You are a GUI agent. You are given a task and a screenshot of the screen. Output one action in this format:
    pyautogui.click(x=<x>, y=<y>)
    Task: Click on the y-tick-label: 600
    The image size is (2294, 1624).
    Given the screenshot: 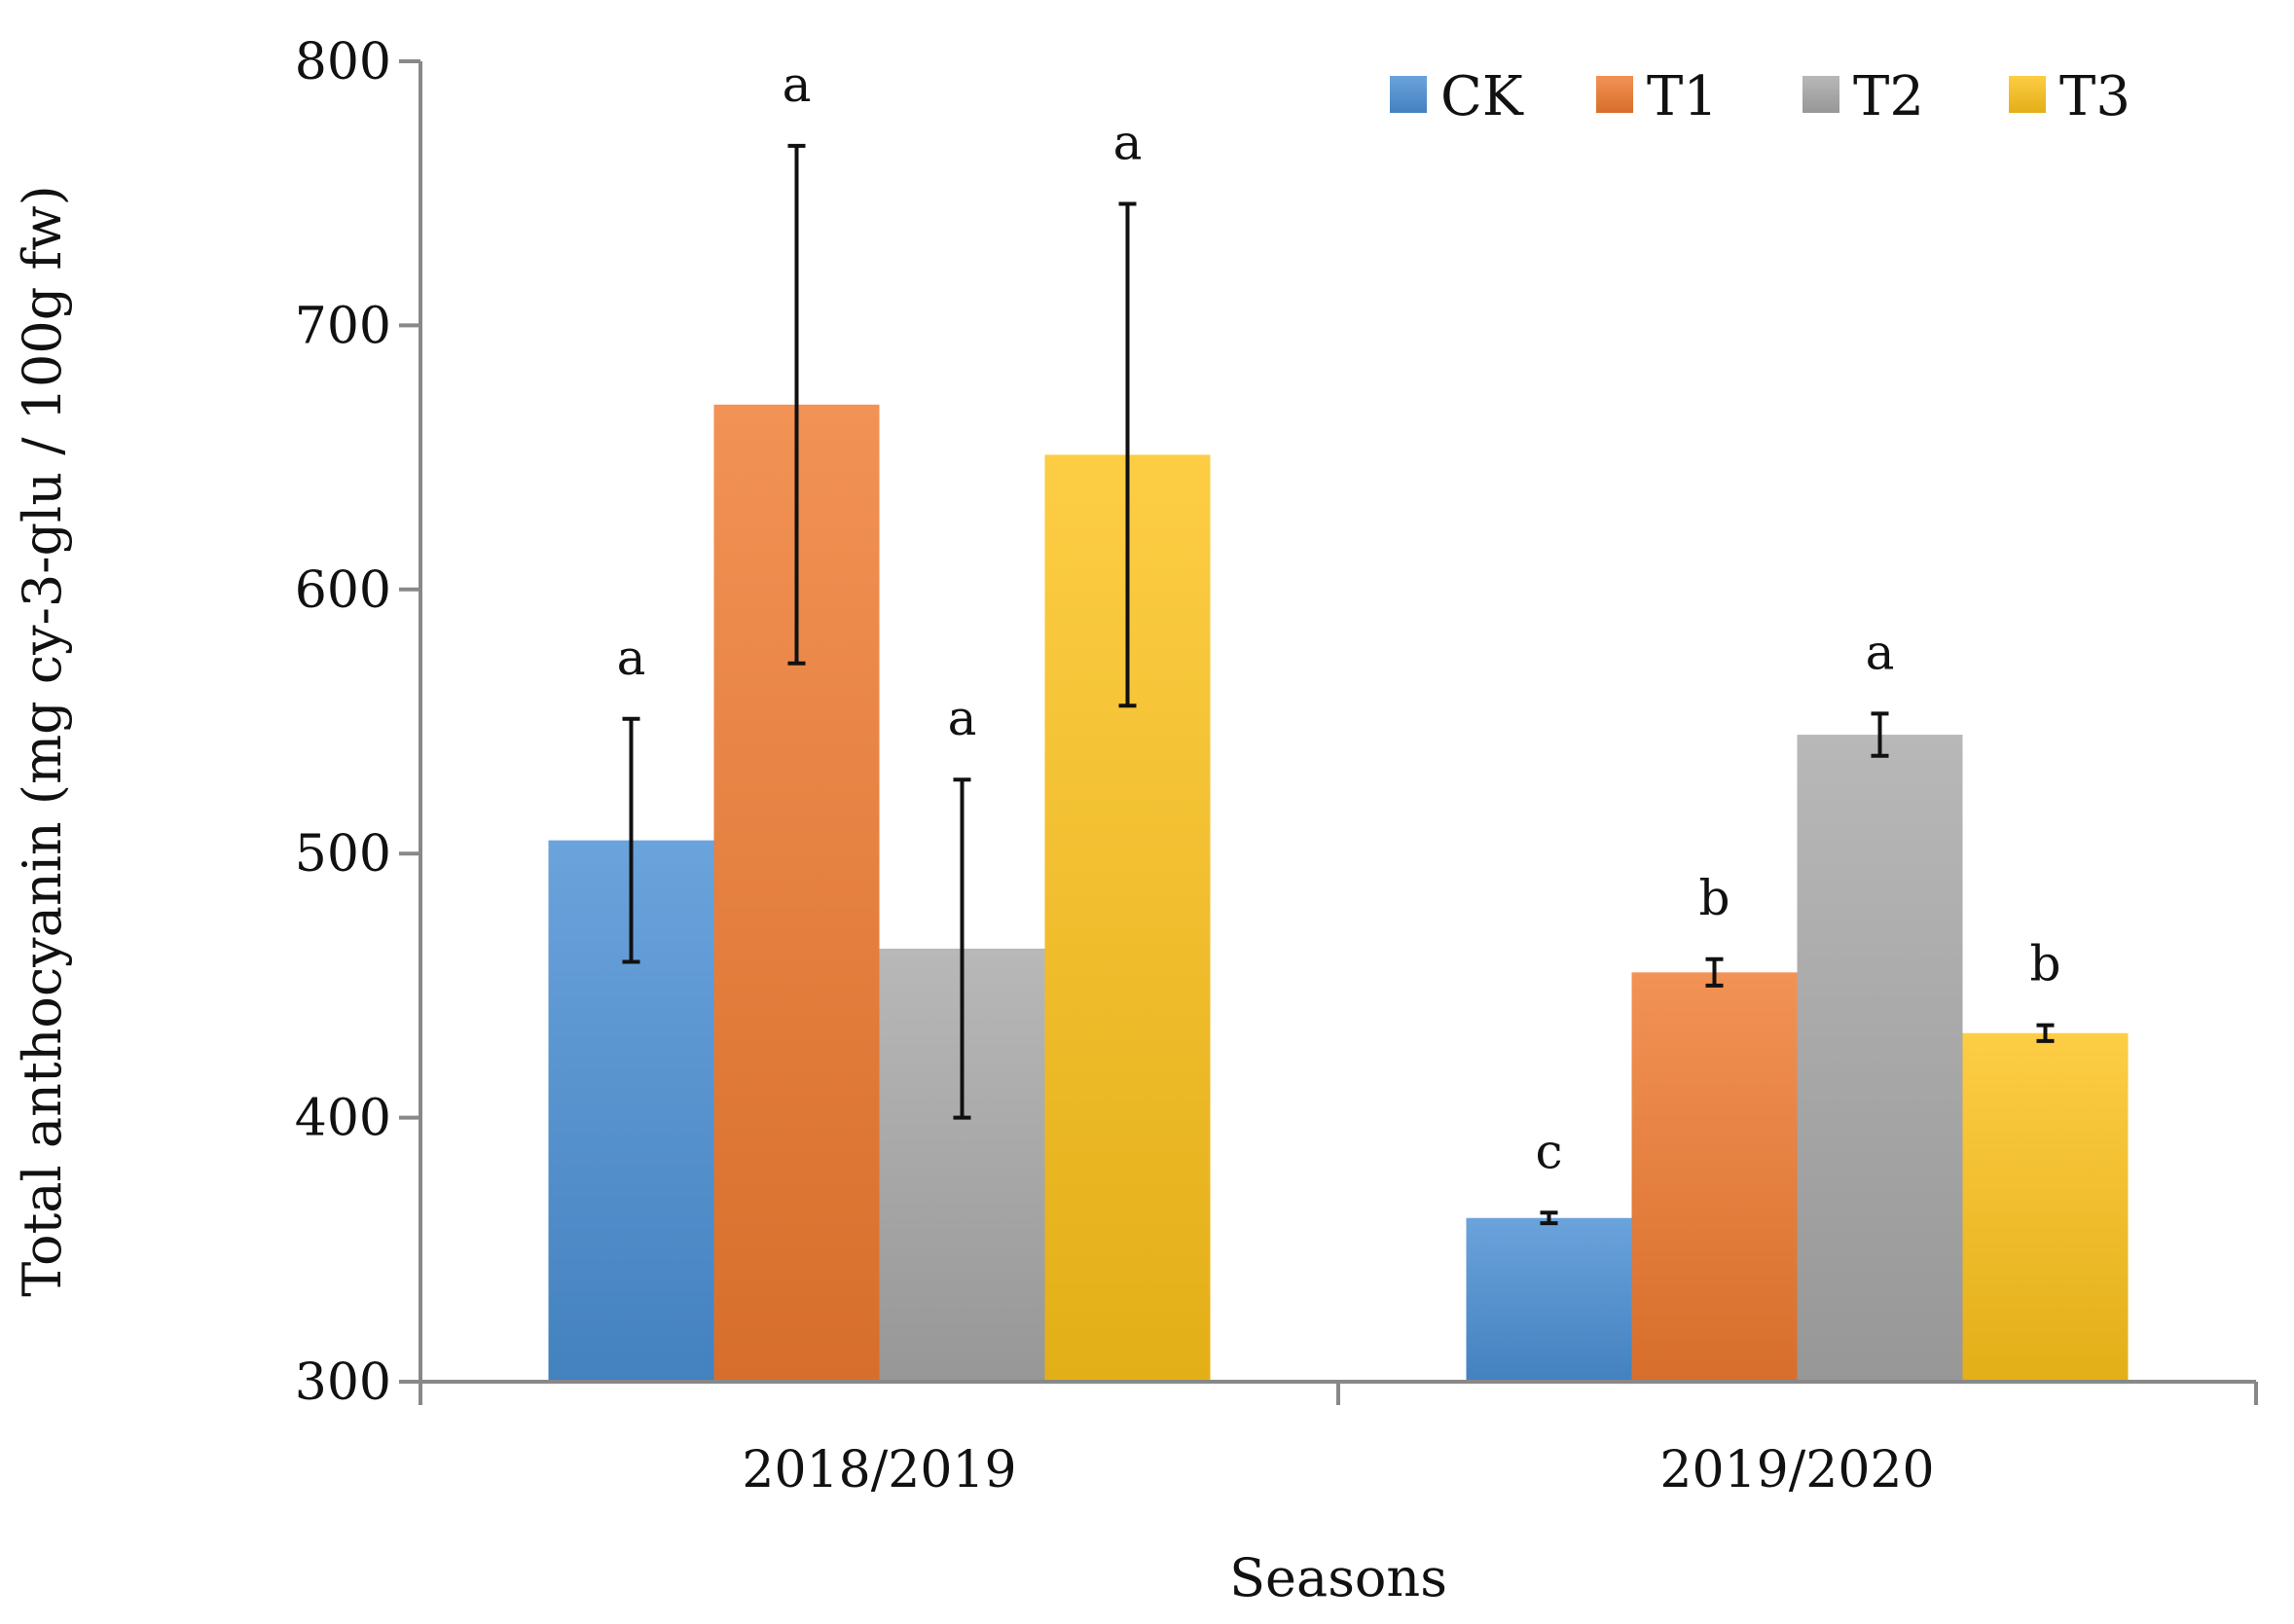 What is the action you would take?
    pyautogui.click(x=343, y=590)
    